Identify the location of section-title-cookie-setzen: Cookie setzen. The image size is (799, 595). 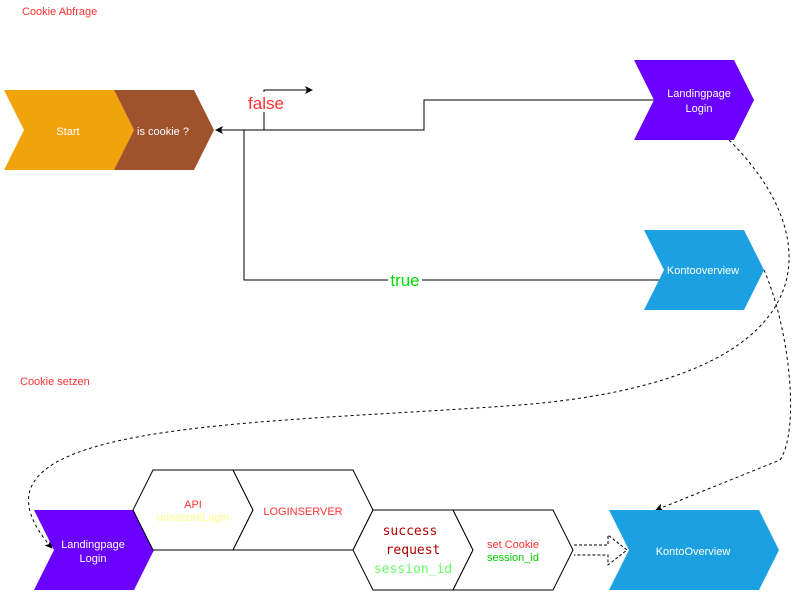
(55, 382).